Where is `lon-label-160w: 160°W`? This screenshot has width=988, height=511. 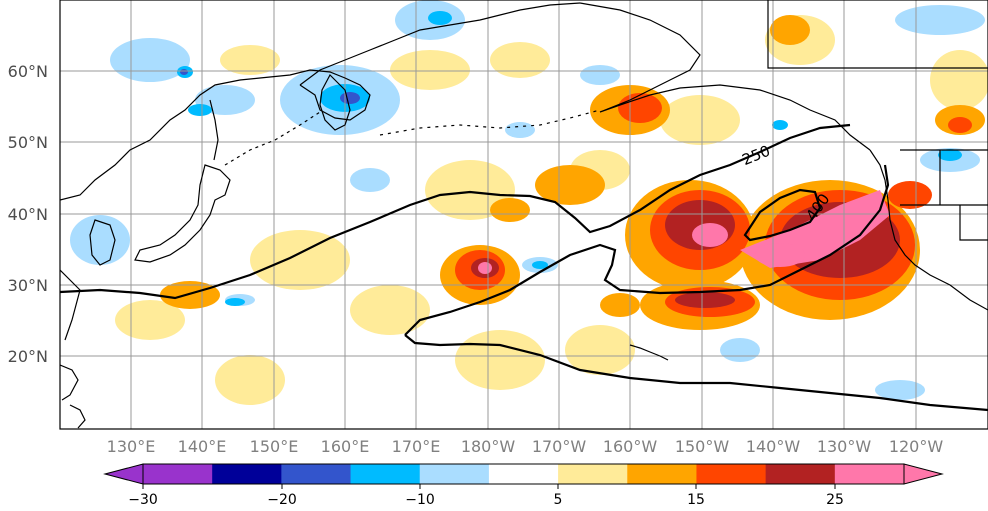
lon-label-160w: 160°W is located at coordinates (630, 446).